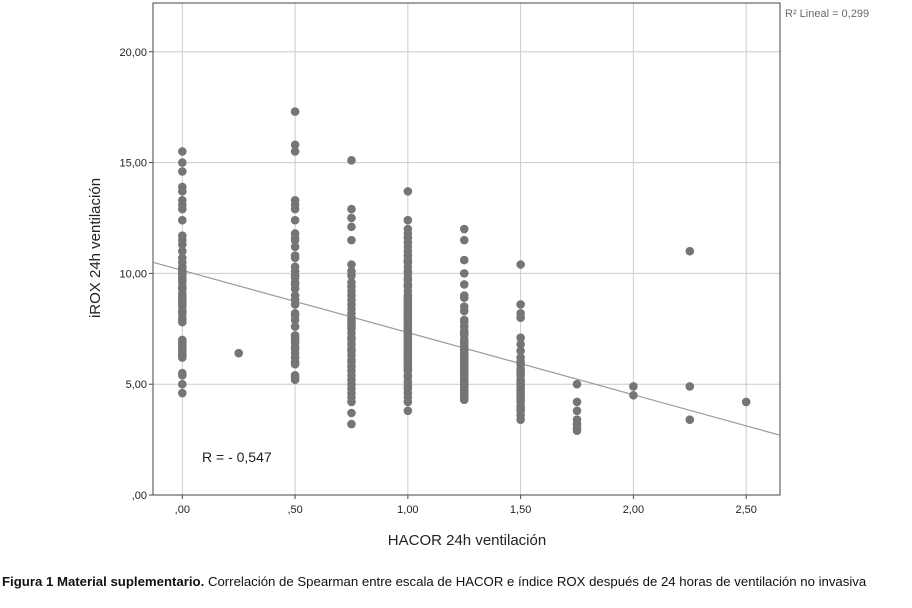 This screenshot has width=912, height=608. I want to click on x-tick-label: 2,00, so click(633, 510).